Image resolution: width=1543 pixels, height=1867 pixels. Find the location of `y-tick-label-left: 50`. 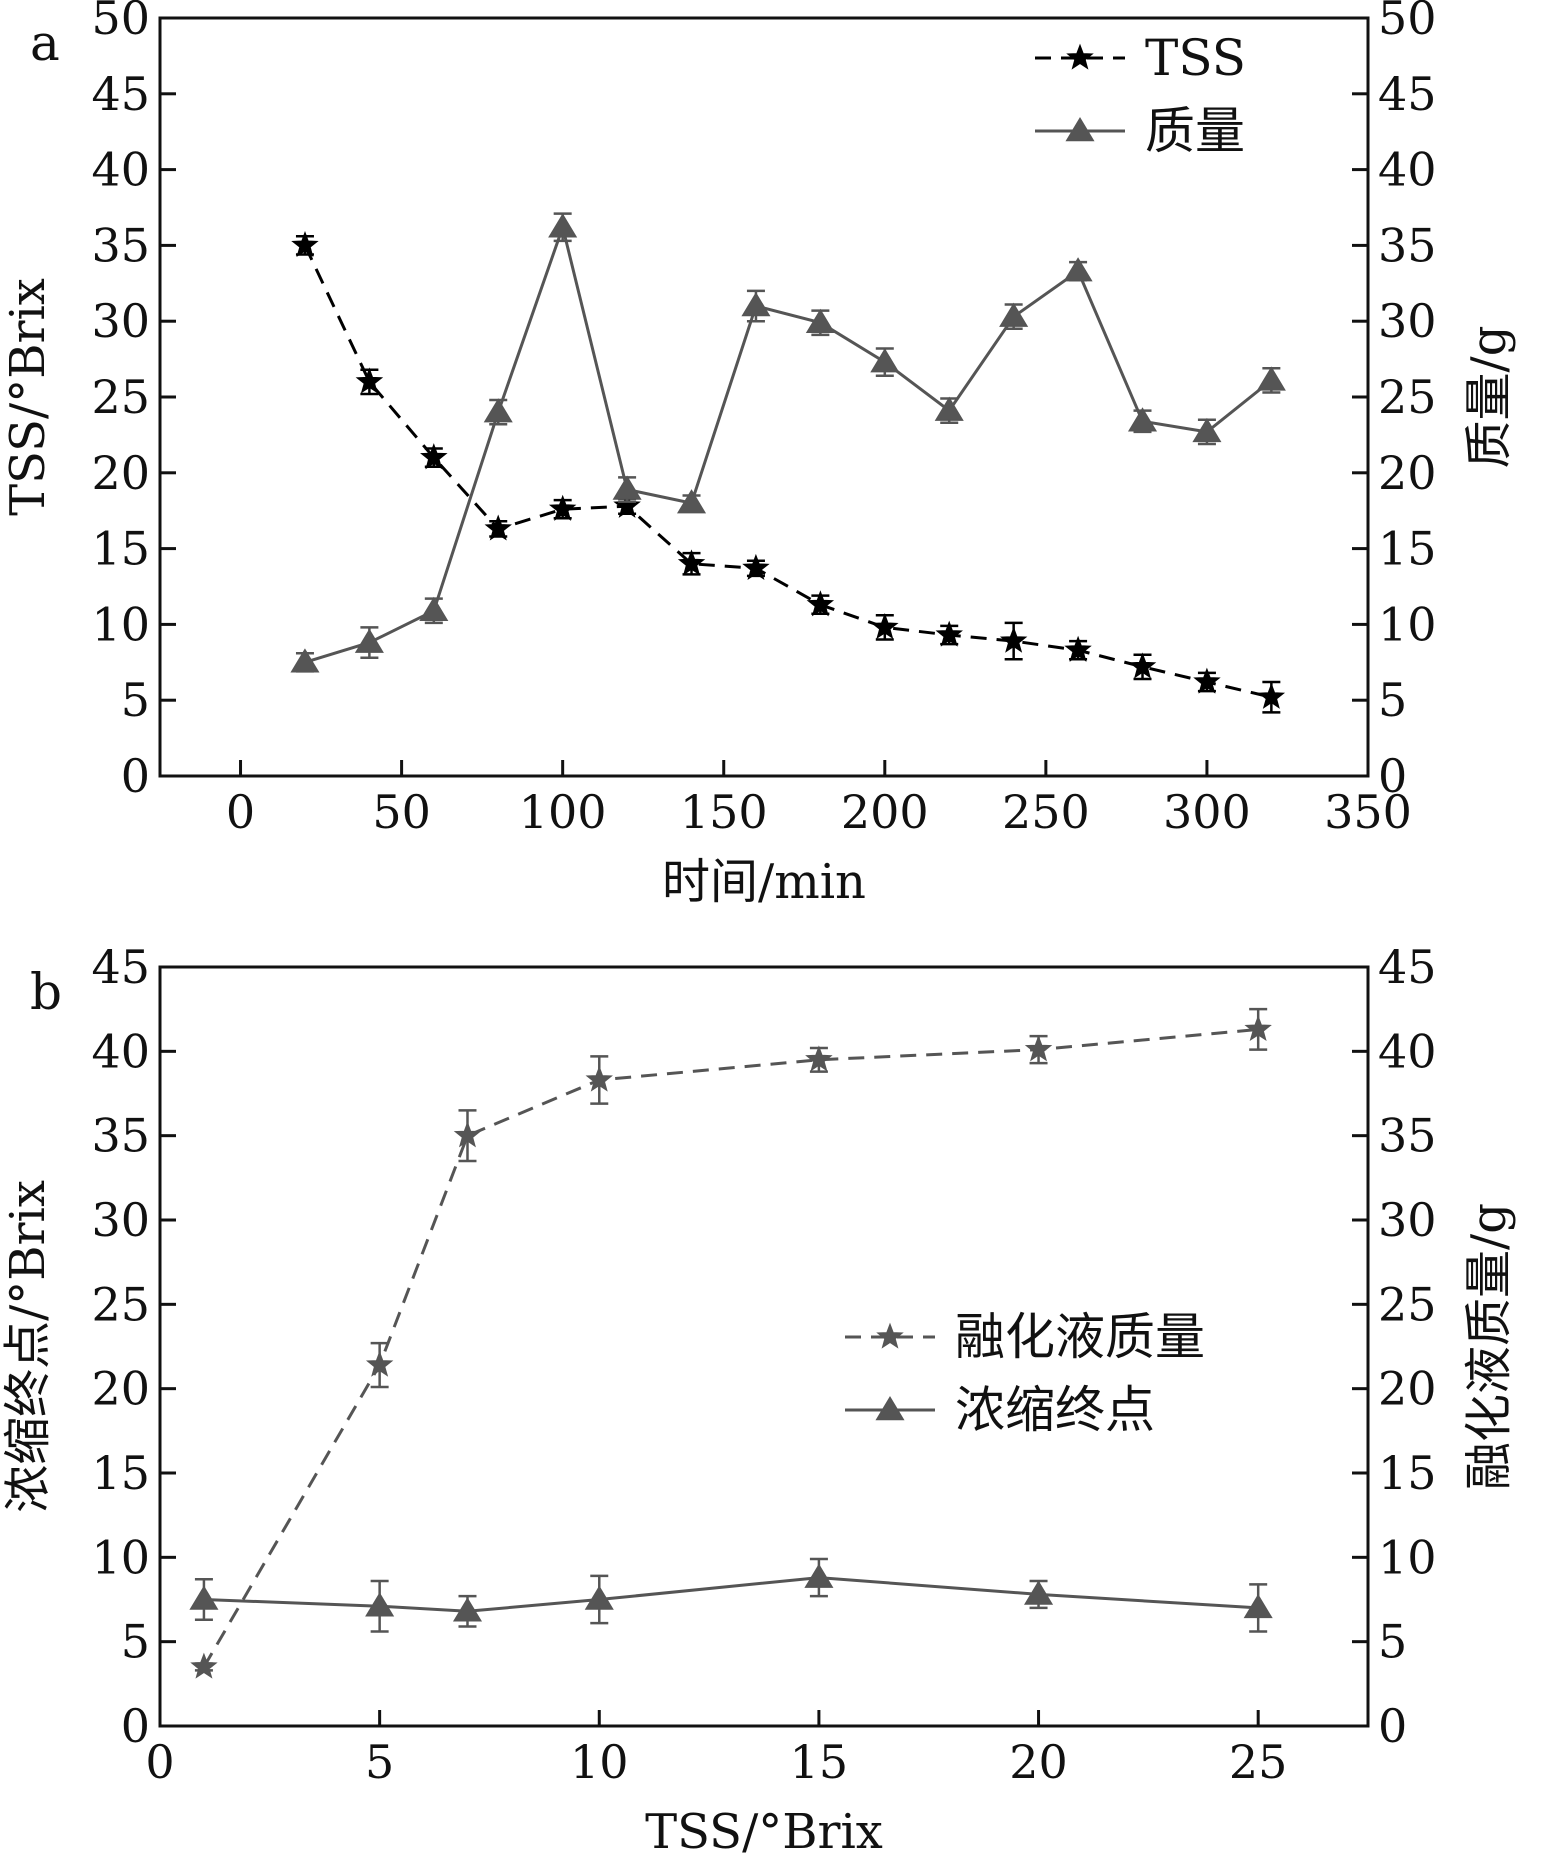

y-tick-label-left: 50 is located at coordinates (120, 22).